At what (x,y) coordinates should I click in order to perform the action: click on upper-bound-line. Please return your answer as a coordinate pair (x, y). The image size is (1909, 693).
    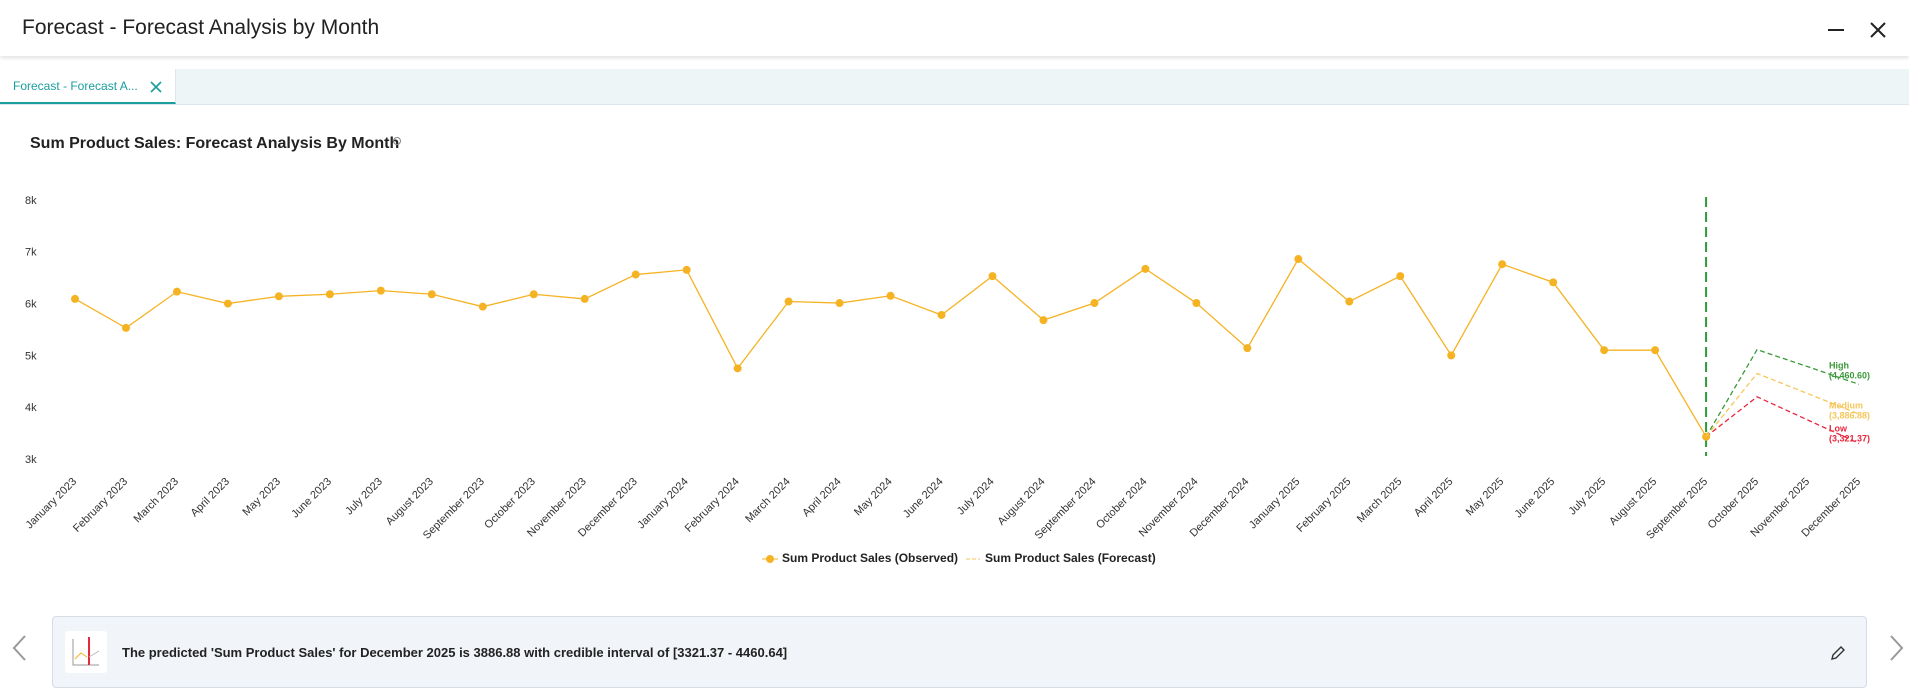
    Looking at the image, I should click on (1782, 393).